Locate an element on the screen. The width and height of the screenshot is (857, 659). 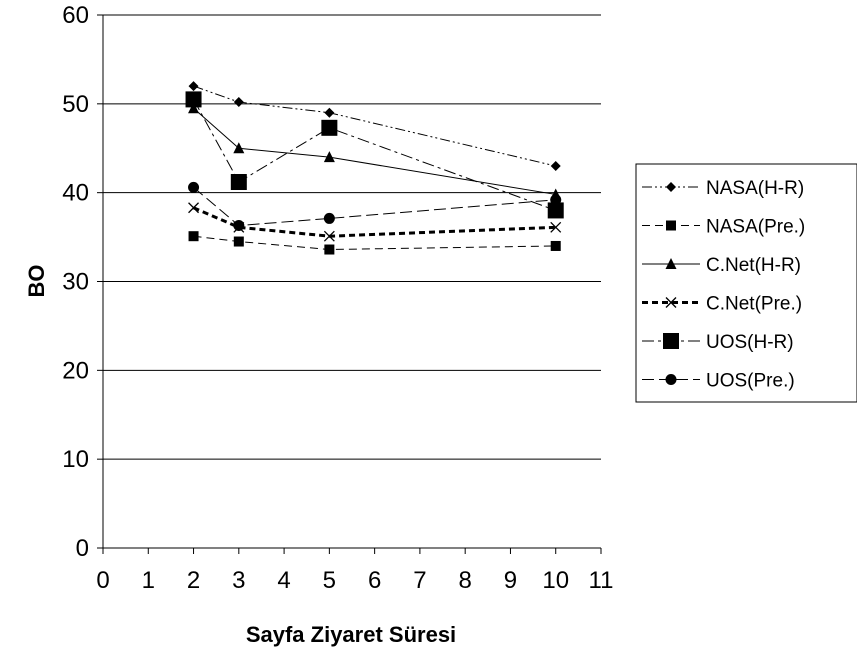
x-tick-label-11: 11 is located at coordinates (601, 580).